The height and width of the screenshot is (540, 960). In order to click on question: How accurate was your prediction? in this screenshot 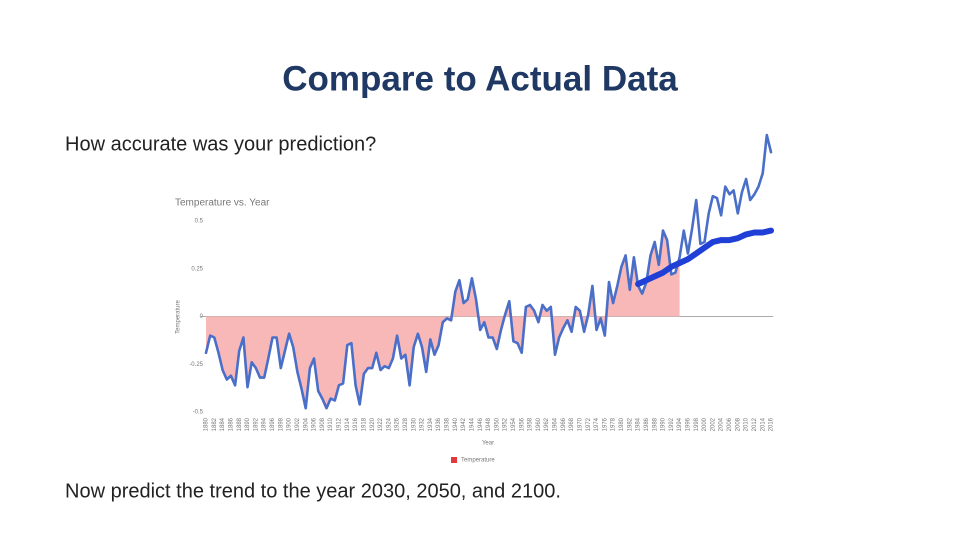, I will do `click(220, 144)`.